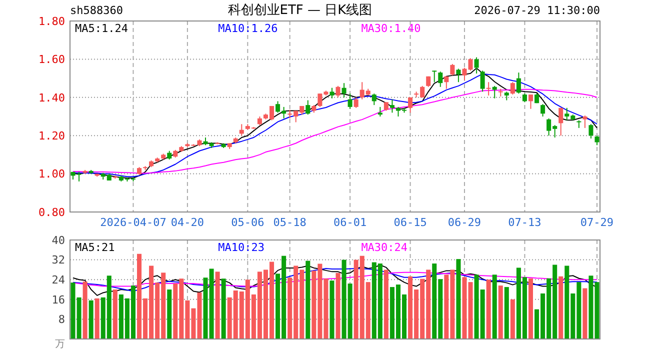  What do you see at coordinates (51, 59) in the screenshot?
I see `y-tick-label: 1.60` at bounding box center [51, 59].